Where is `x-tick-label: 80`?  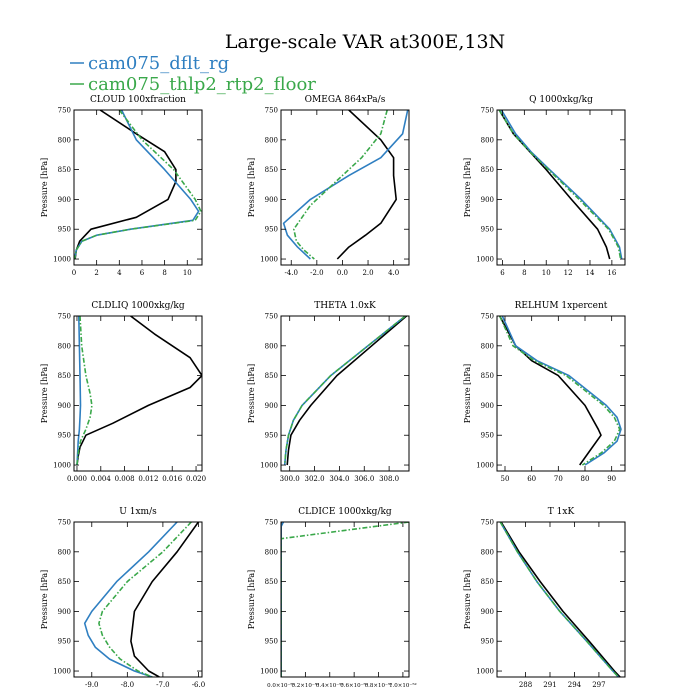
x-tick-label: 80 is located at coordinates (585, 479).